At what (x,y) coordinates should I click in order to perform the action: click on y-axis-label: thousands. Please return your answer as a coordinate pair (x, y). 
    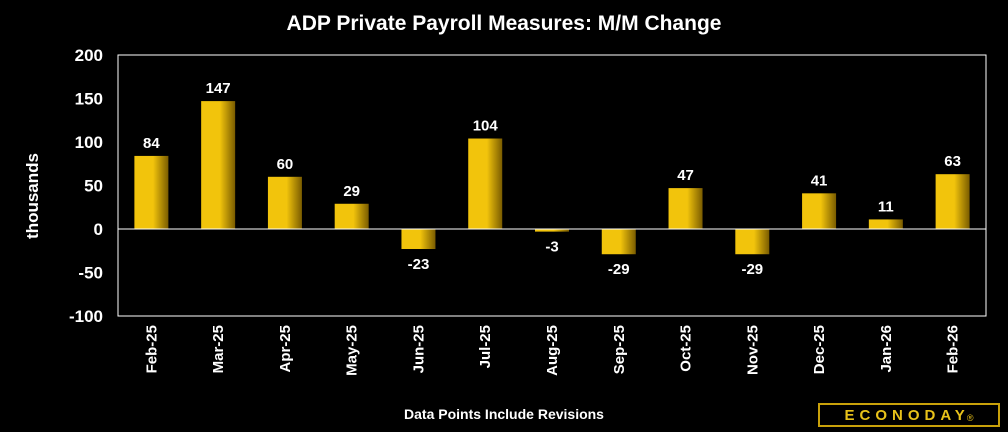
    Looking at the image, I should click on (32, 196).